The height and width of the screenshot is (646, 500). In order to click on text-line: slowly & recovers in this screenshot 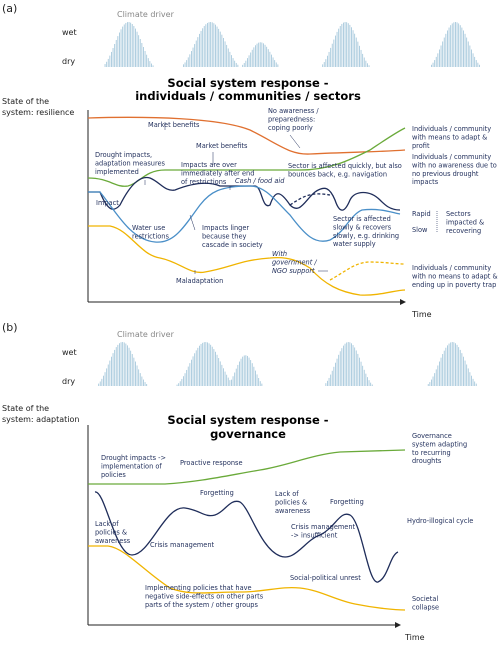, I will do `click(362, 227)`.